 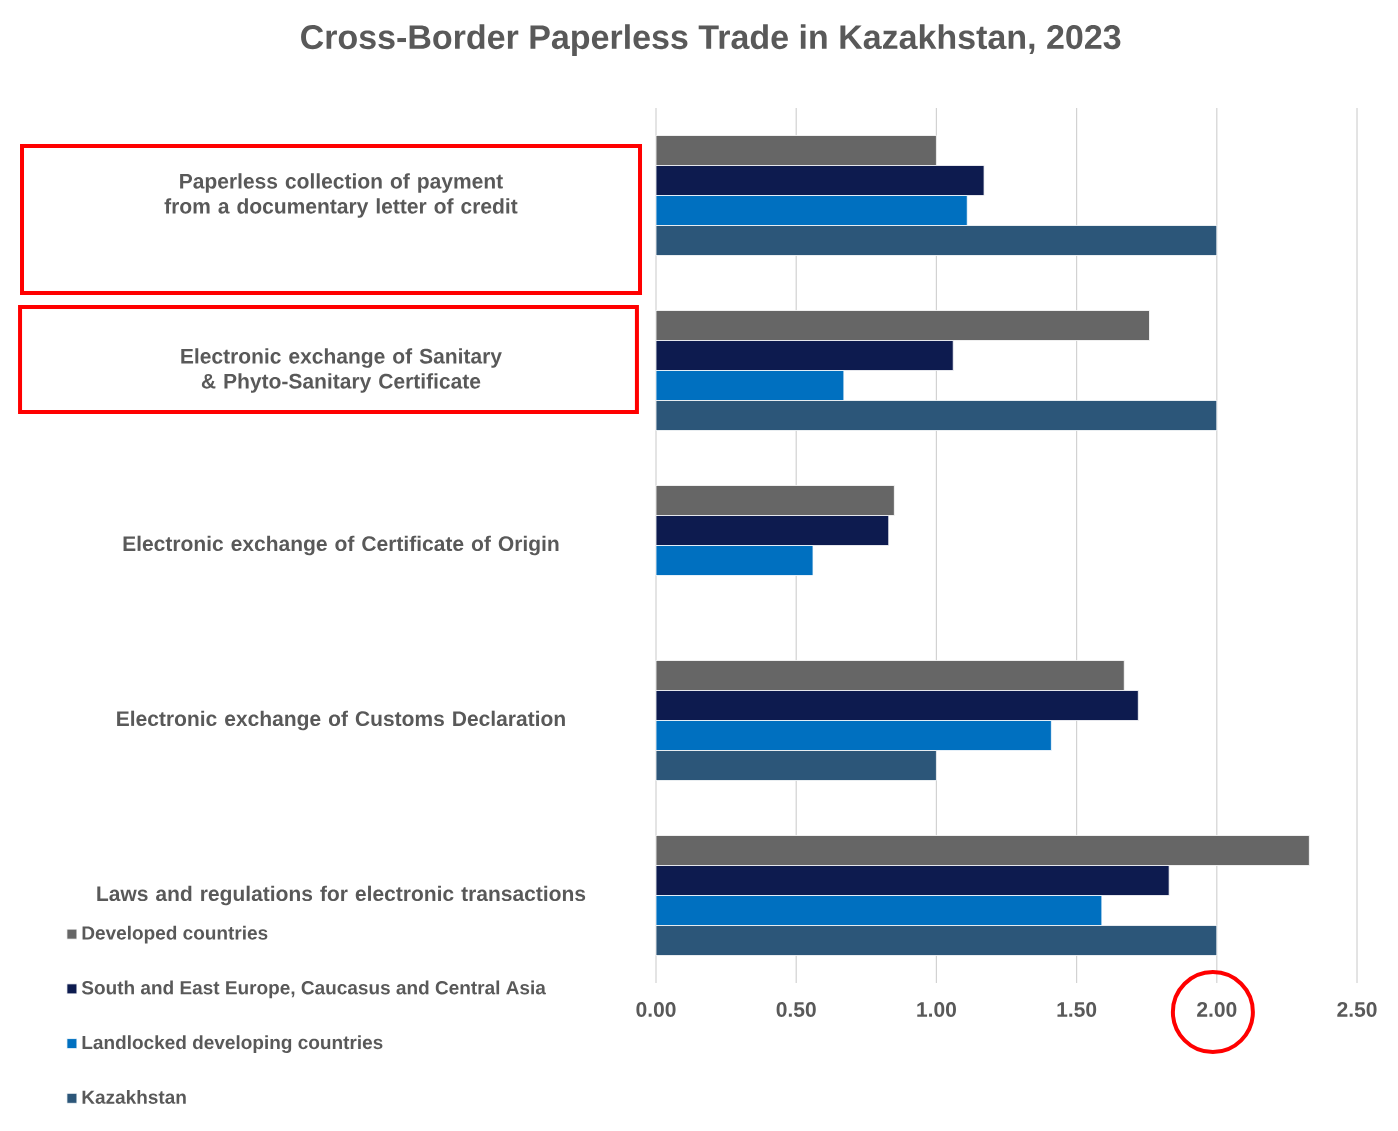 What do you see at coordinates (341, 720) in the screenshot?
I see `y-tick-label: Electronic exchange of Customs Declaration` at bounding box center [341, 720].